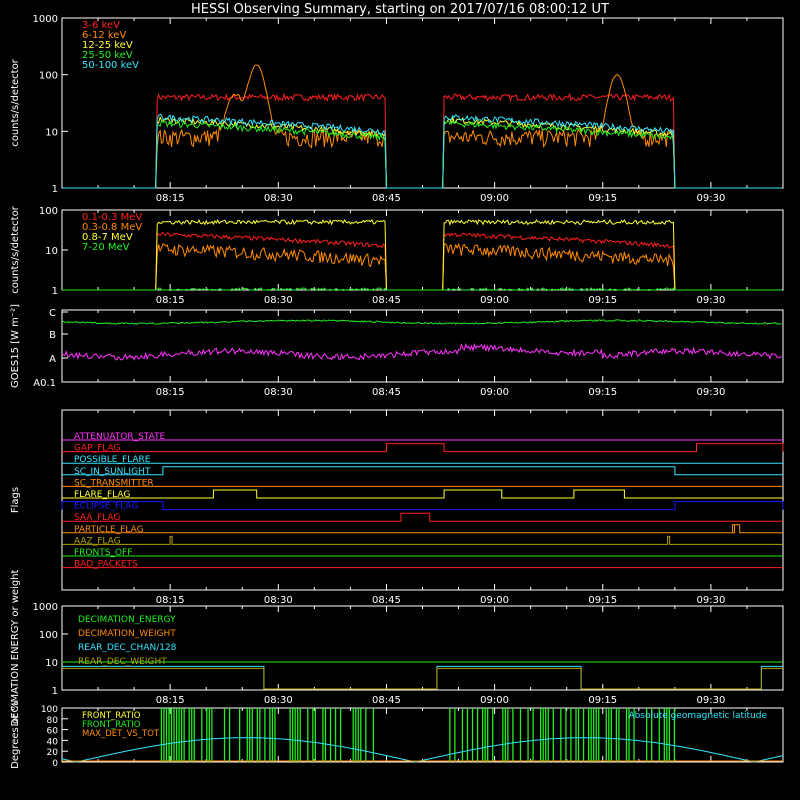 The image size is (800, 800). Describe the element at coordinates (45, 607) in the screenshot. I see `y-tick-label: 1000` at that location.